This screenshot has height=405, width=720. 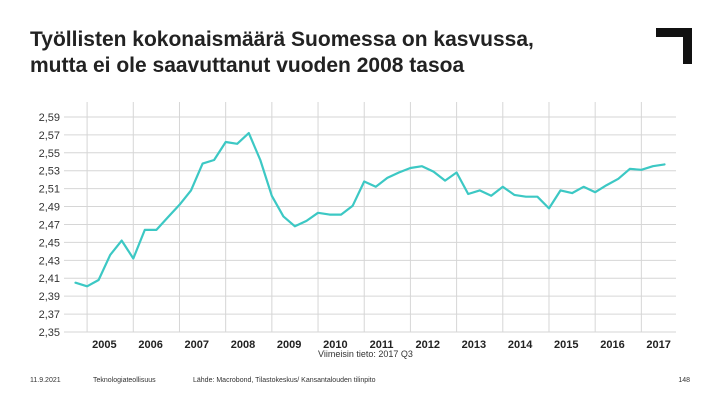 What do you see at coordinates (520, 345) in the screenshot?
I see `x-tick-label: 2014` at bounding box center [520, 345].